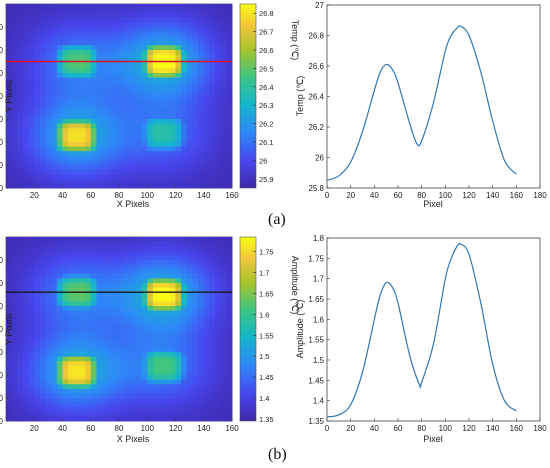  What do you see at coordinates (316, 299) in the screenshot?
I see `y-tick-label: 1.65` at bounding box center [316, 299].